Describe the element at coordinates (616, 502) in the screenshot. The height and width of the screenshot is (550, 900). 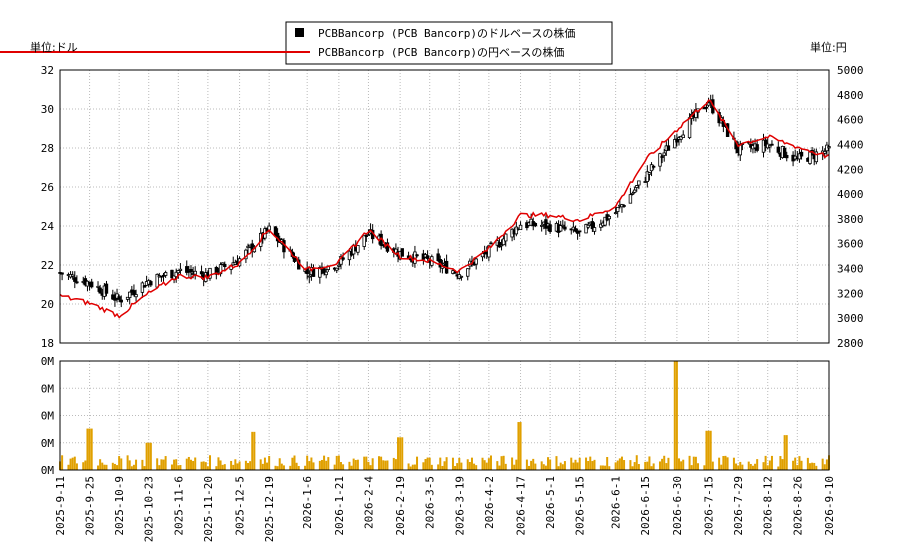
I see `x-tick-label: 2026-6-1` at that location.